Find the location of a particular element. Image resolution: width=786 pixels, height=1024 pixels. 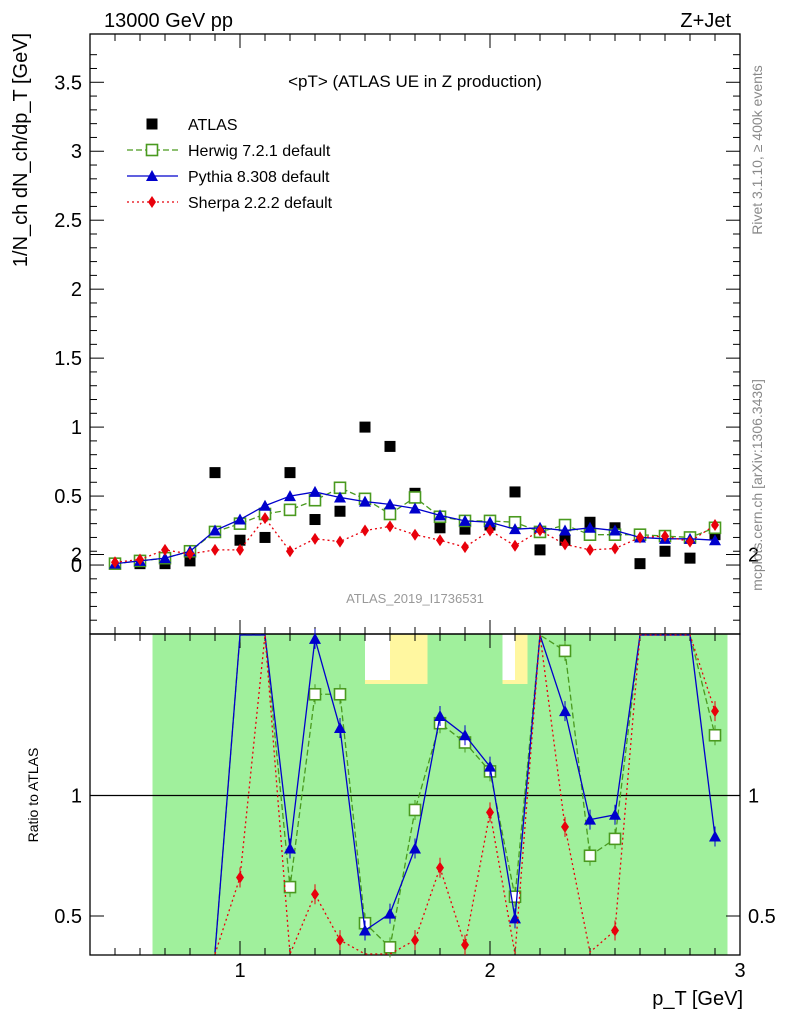

x-axis-label: p_T [GeV] is located at coordinates (697, 999).